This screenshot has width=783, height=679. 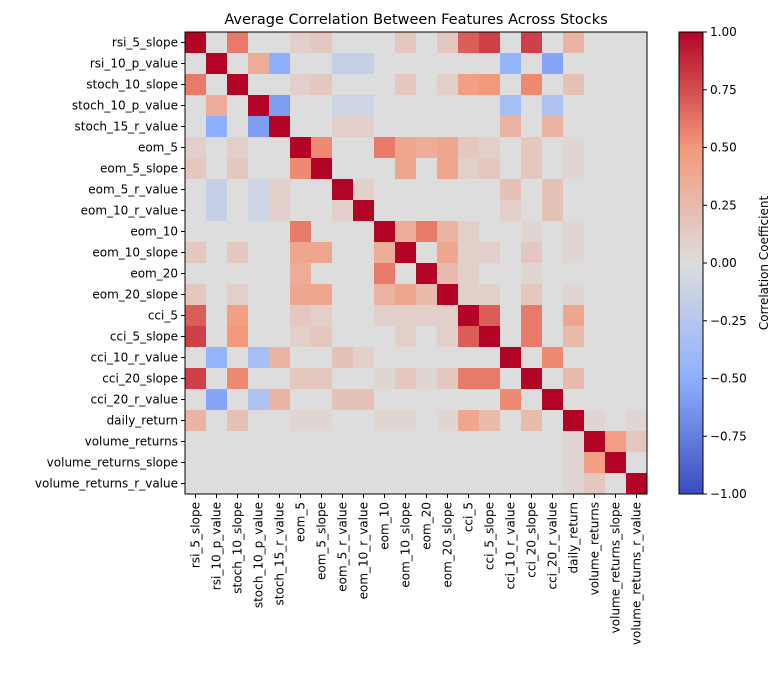 What do you see at coordinates (125, 106) in the screenshot?
I see `y-tick-label: stoch_10_p_value` at bounding box center [125, 106].